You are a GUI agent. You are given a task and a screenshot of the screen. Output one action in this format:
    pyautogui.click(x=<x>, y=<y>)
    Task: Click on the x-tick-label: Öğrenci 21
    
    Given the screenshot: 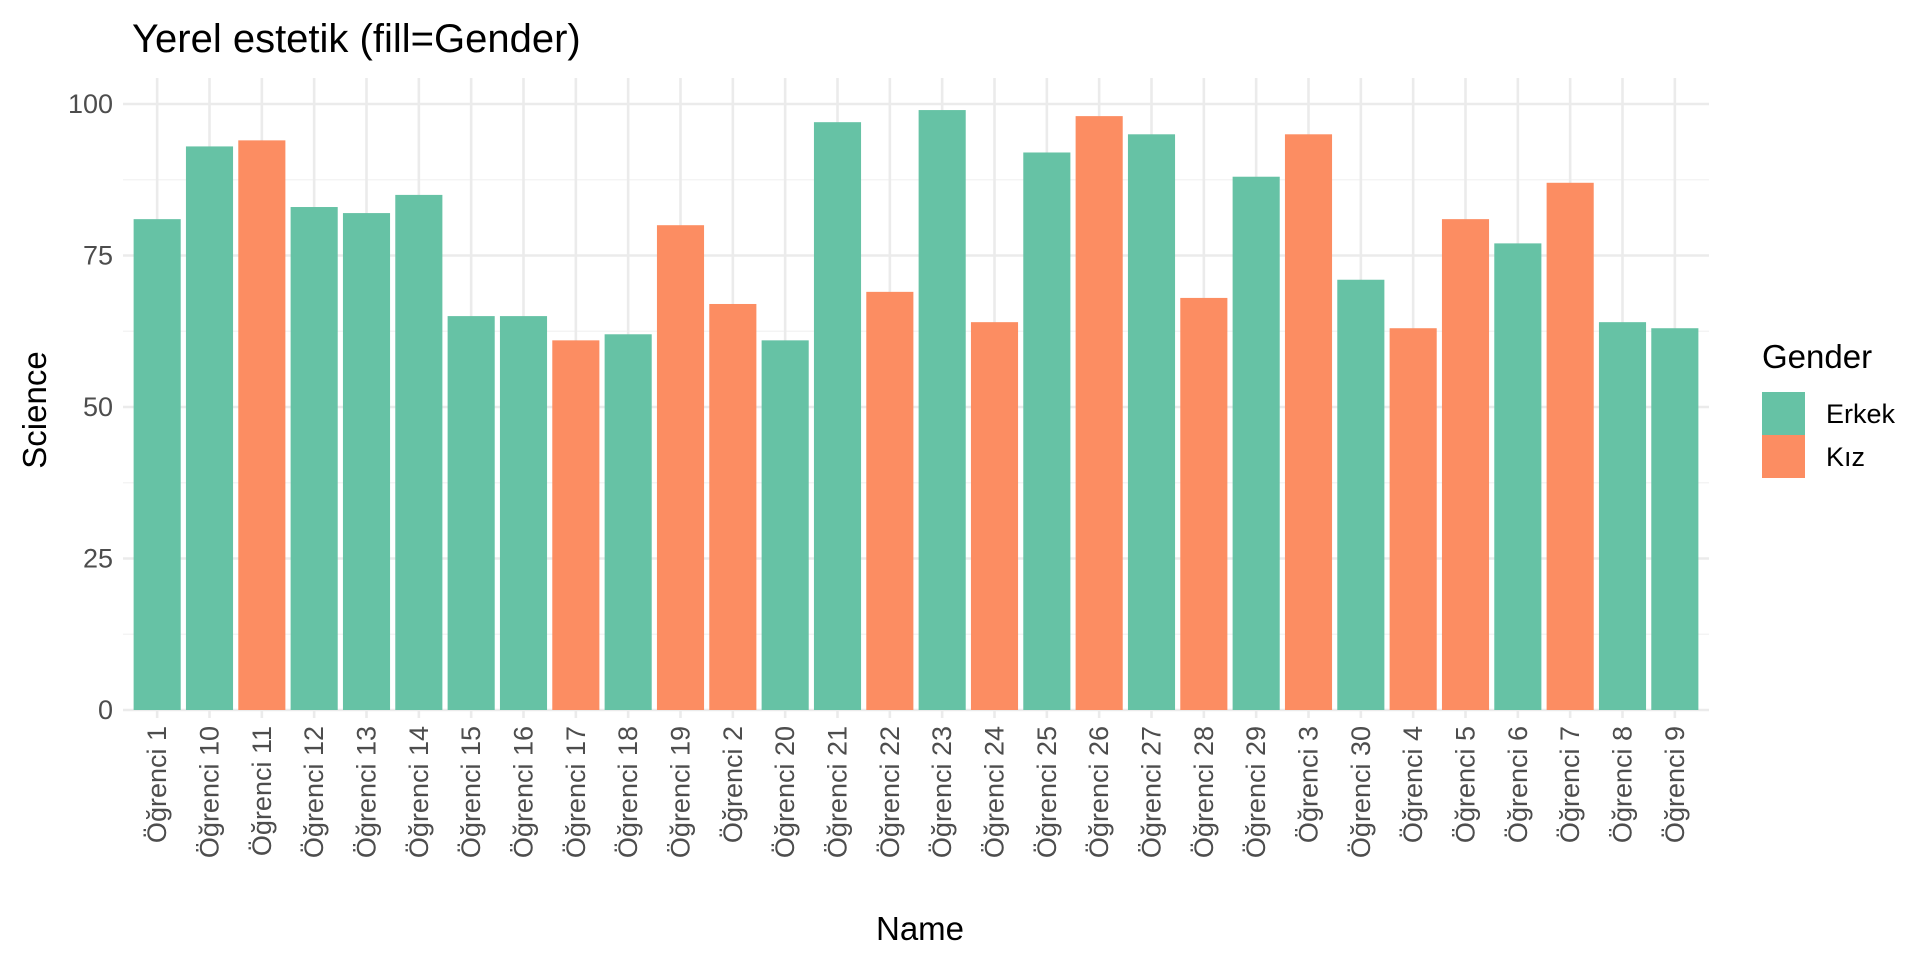 What is the action you would take?
    pyautogui.click(x=838, y=792)
    